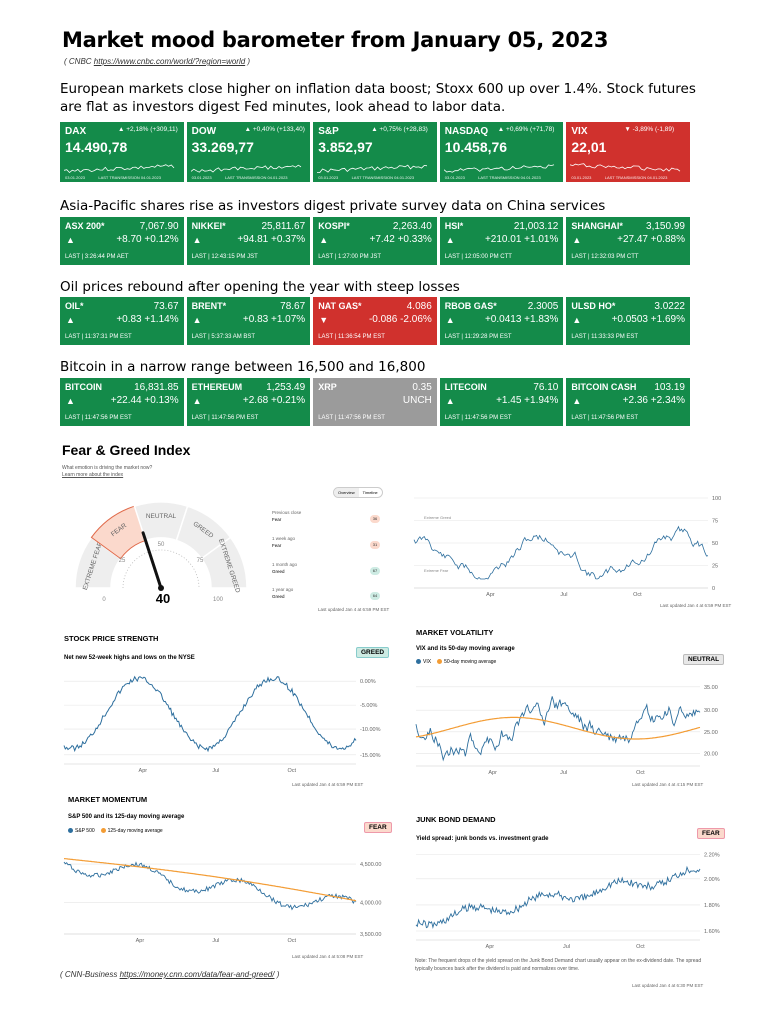 The width and height of the screenshot is (760, 1024). What do you see at coordinates (107, 468) in the screenshot?
I see `fear-greed-question: What emotion is driving the market now?` at bounding box center [107, 468].